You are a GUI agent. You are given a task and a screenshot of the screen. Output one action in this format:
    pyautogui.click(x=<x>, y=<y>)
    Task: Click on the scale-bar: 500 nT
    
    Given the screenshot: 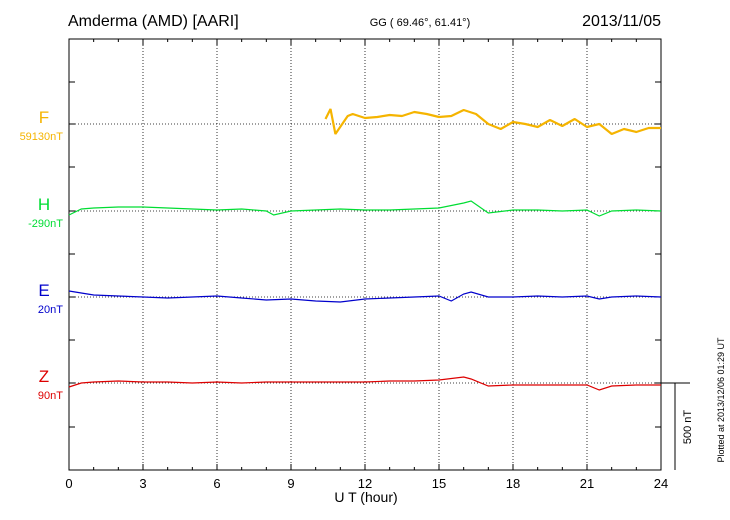 What is the action you would take?
    pyautogui.click(x=677, y=426)
    